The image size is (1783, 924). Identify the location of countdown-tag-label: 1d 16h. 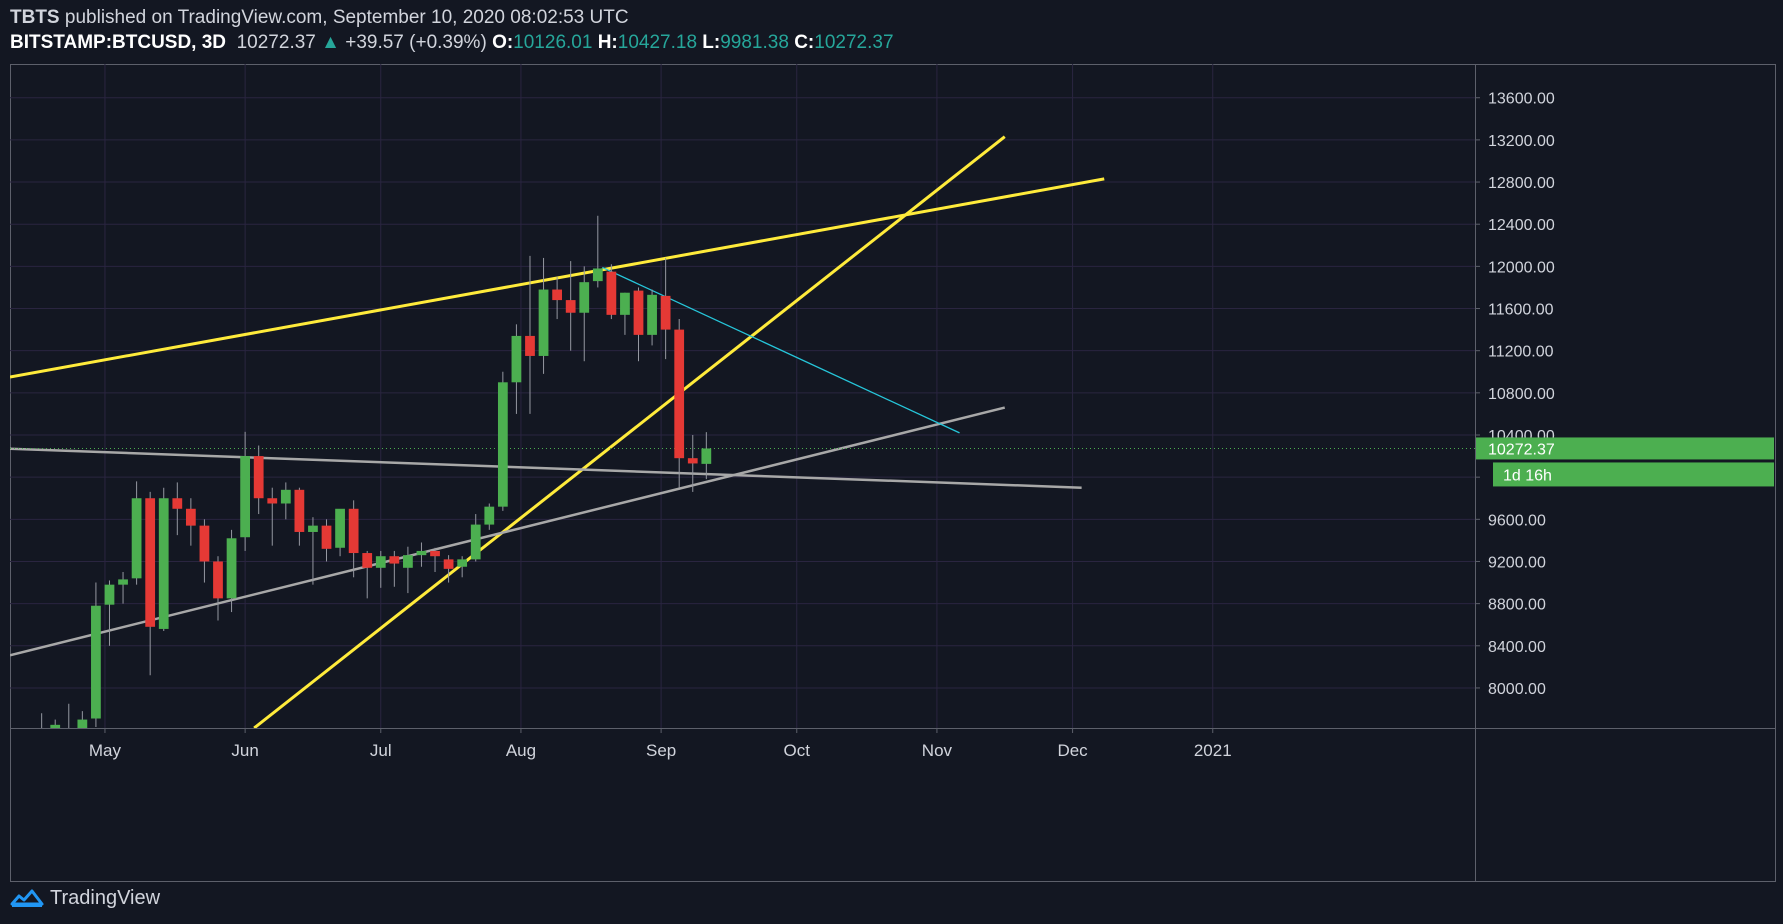
(1527, 475).